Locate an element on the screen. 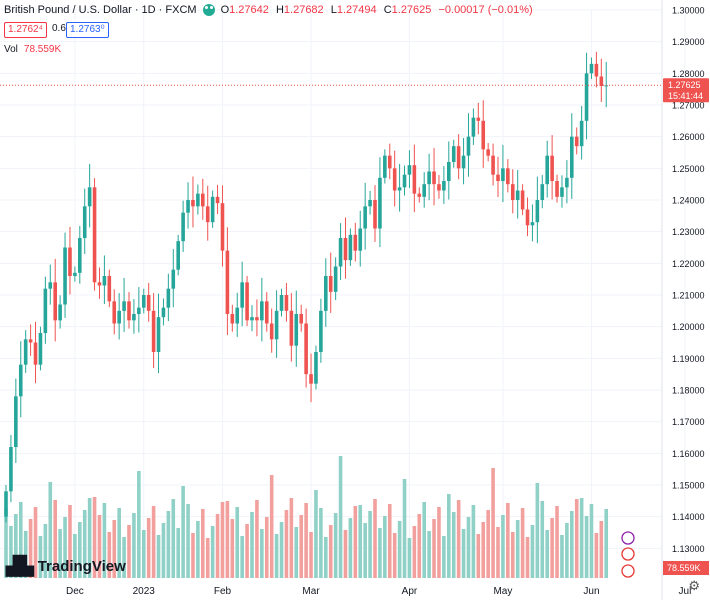  time-tick-label: Apr is located at coordinates (410, 591).